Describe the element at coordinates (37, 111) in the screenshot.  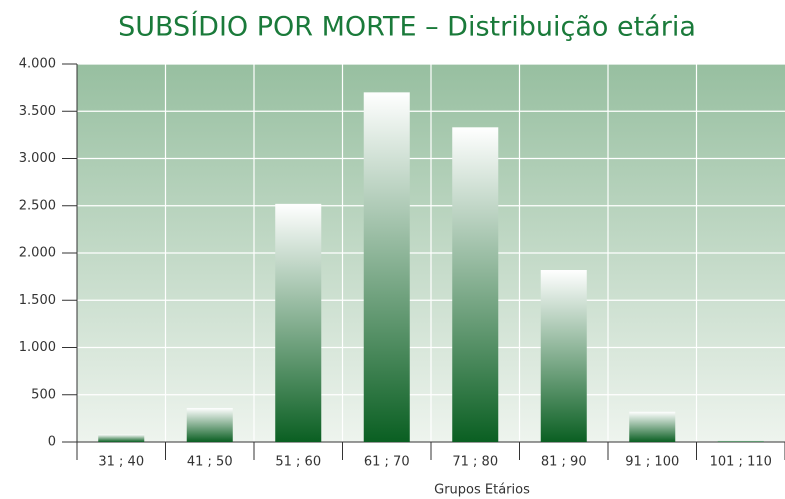
I see `y-tick-label: 3.500` at that location.